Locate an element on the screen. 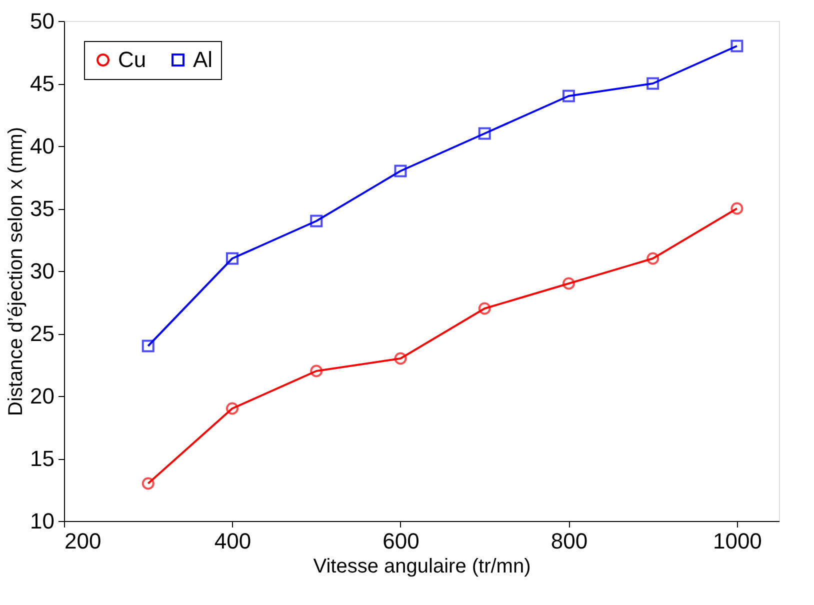 The height and width of the screenshot is (605, 814). legend-label: Cu is located at coordinates (132, 59).